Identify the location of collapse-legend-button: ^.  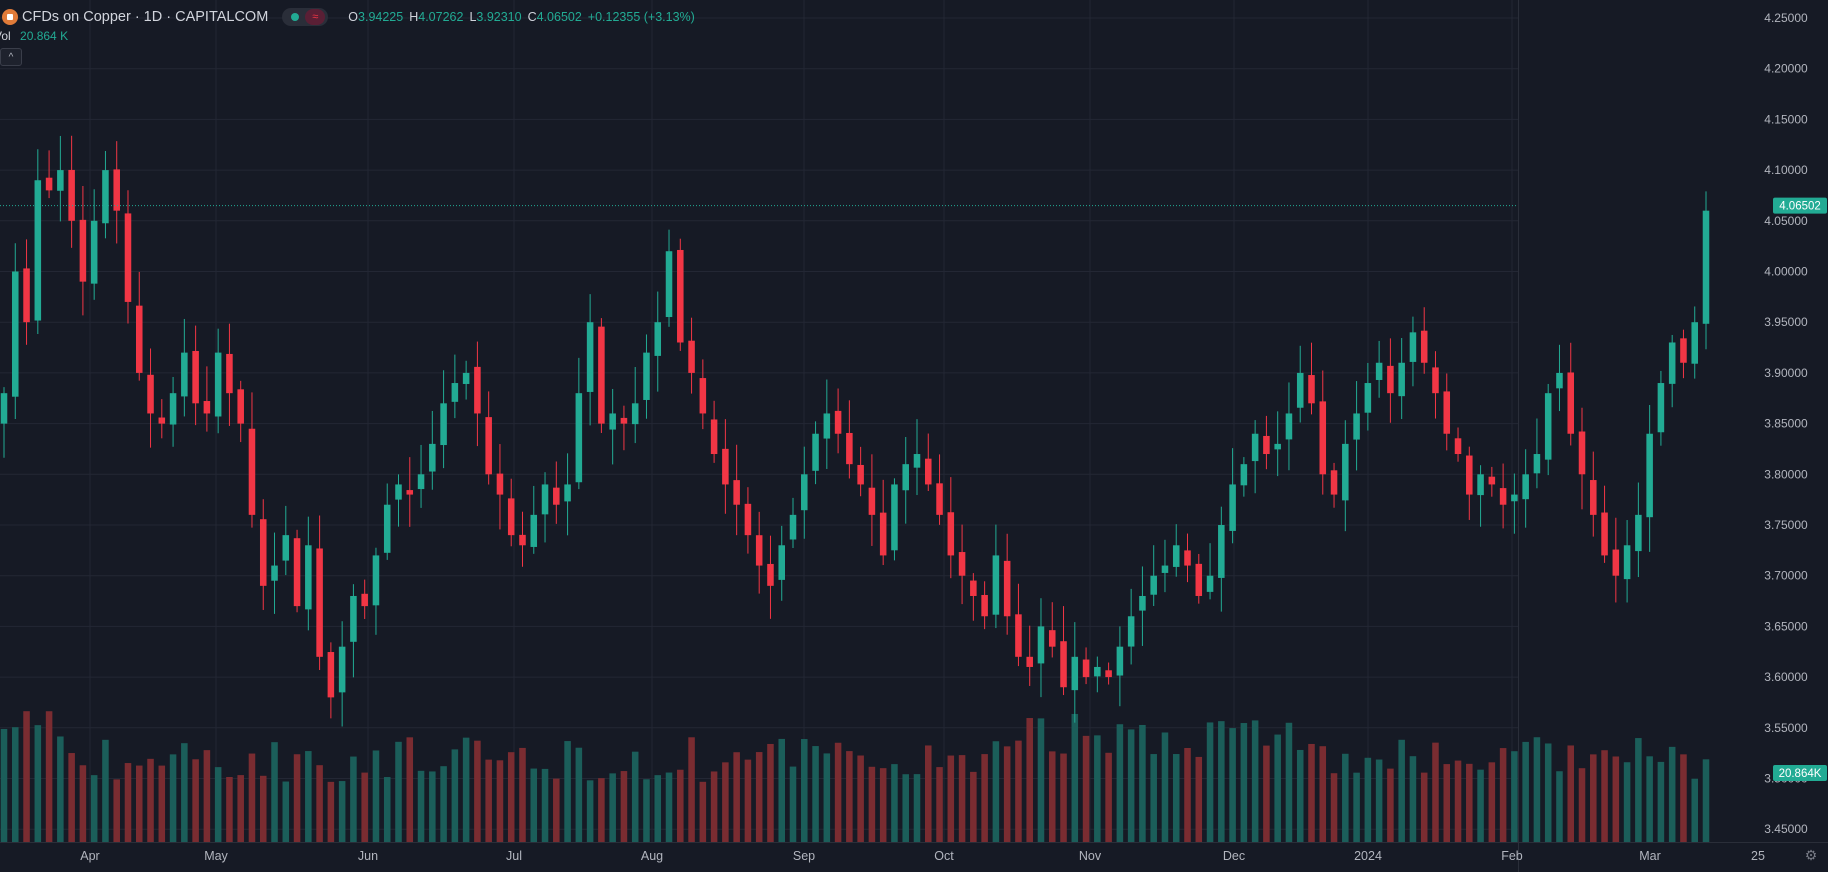
(11, 57).